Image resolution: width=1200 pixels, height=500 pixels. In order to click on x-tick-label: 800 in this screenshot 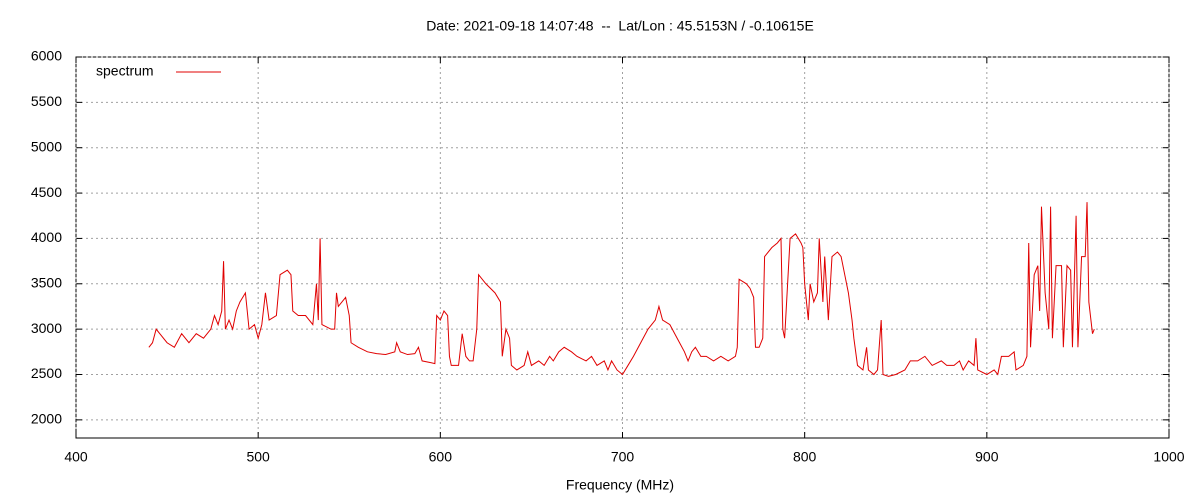, I will do `click(805, 457)`.